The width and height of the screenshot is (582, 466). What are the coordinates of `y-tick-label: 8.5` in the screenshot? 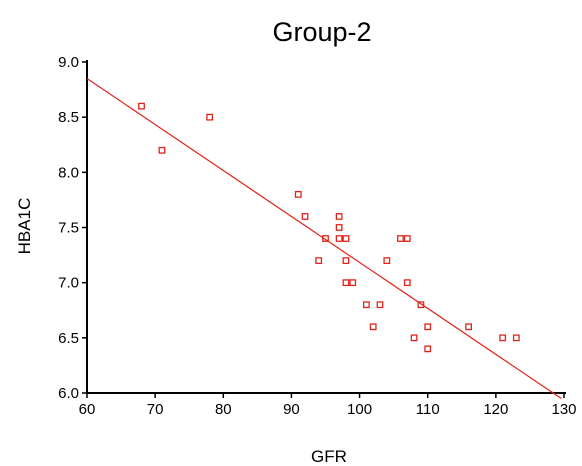 It's located at (68, 117).